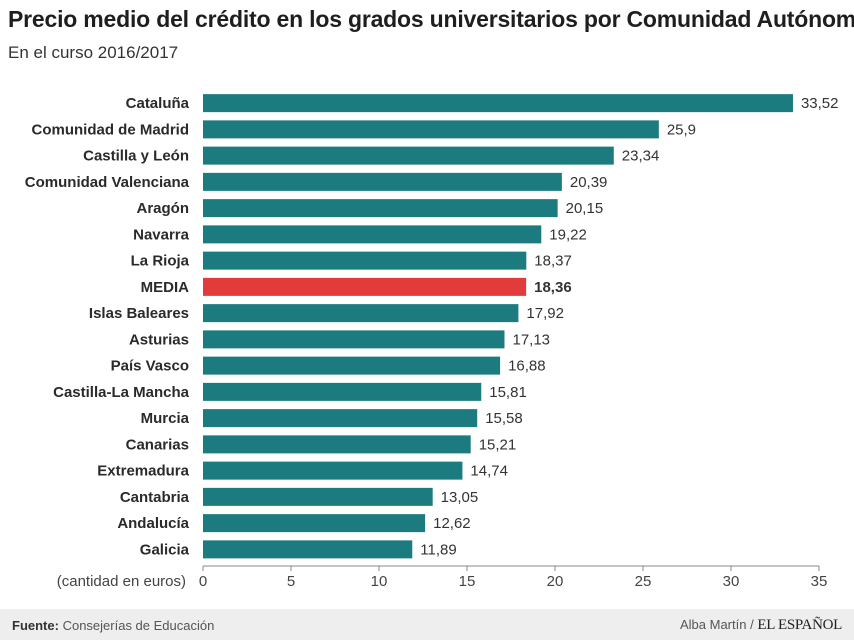  I want to click on value-label: 18,37, so click(553, 261).